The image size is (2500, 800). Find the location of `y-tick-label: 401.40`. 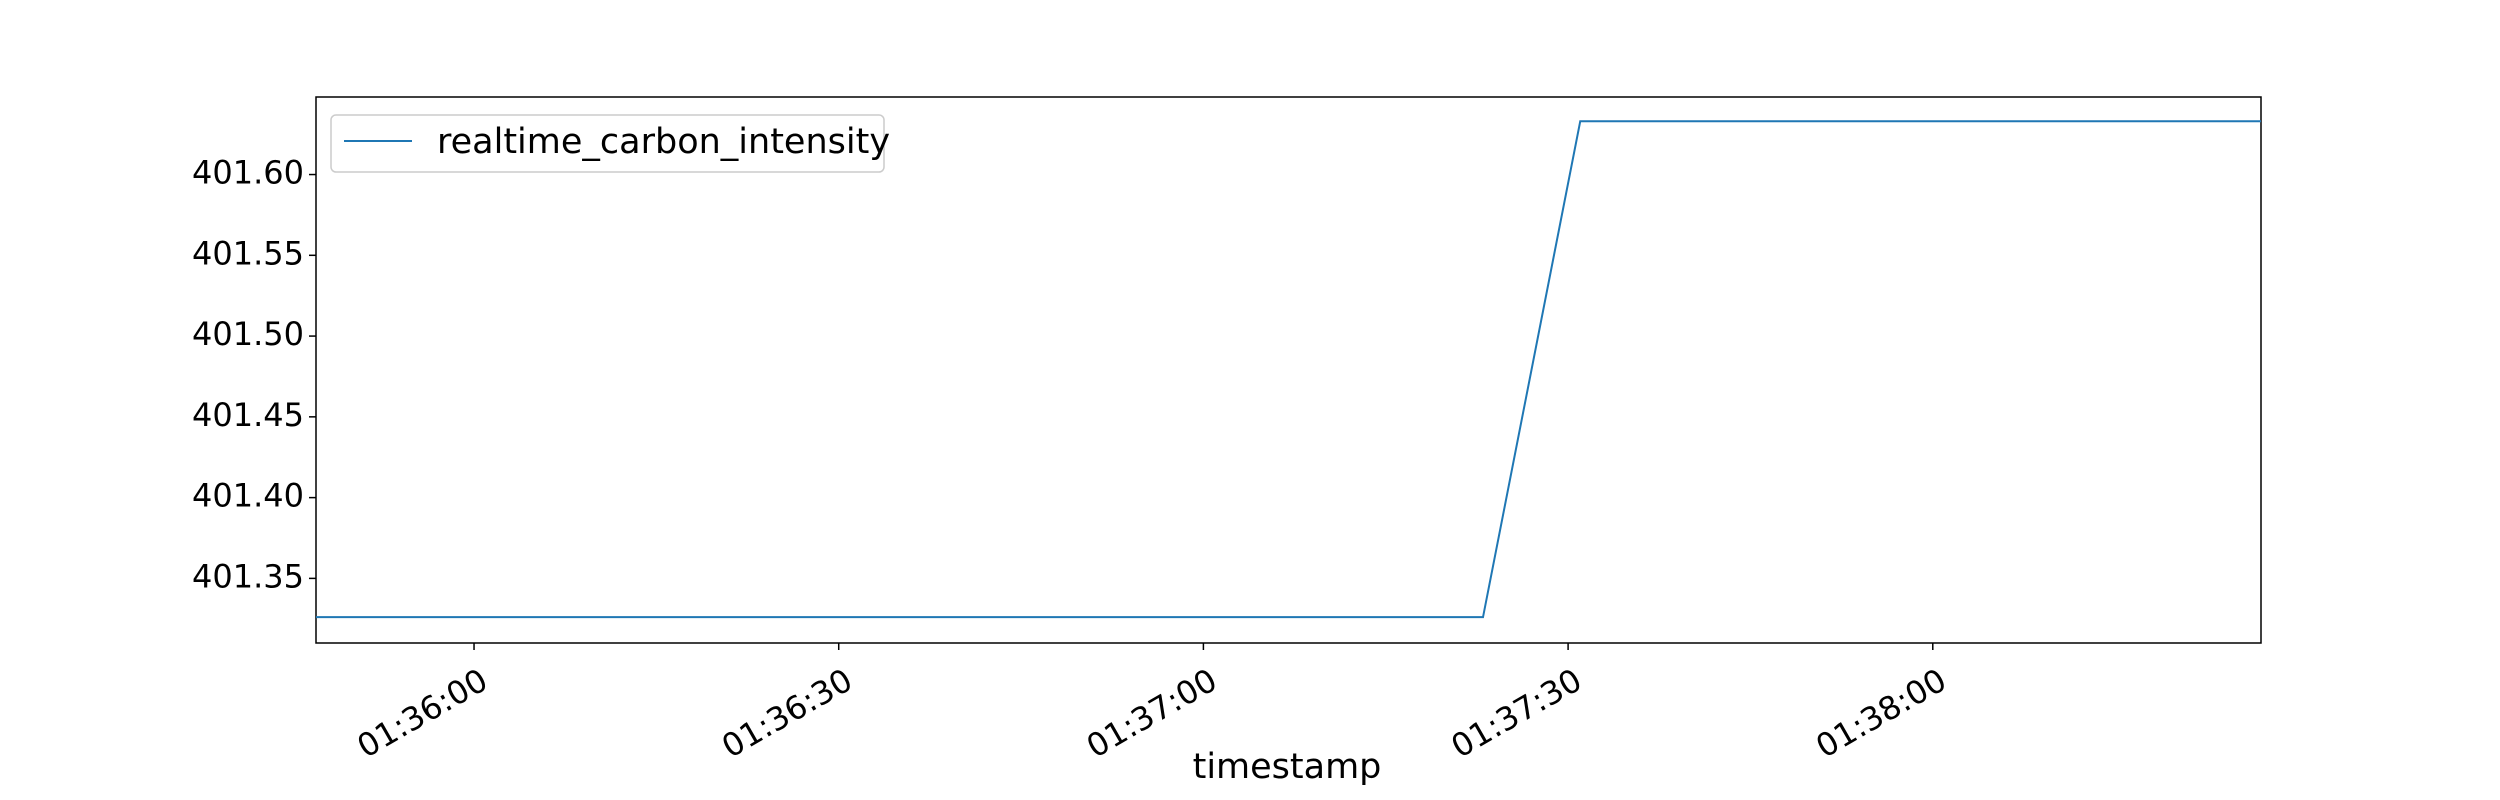

y-tick-label: 401.40 is located at coordinates (248, 496).